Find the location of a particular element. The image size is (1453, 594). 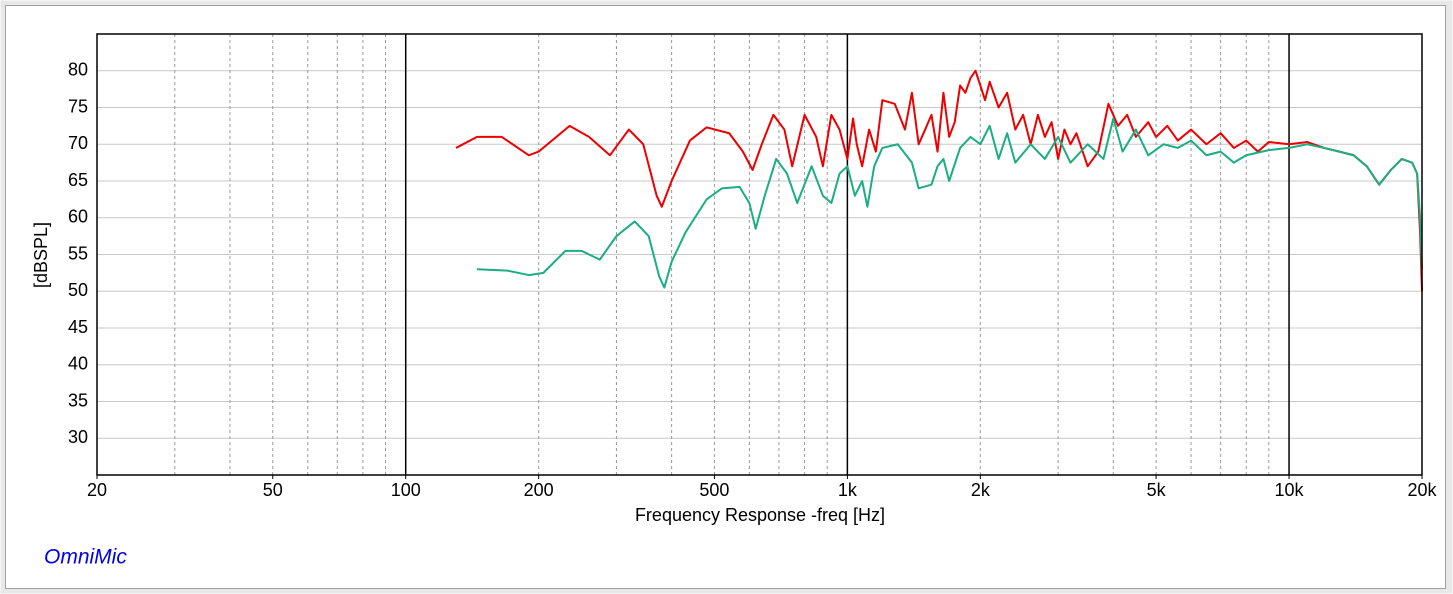

x-tick-label: 20 is located at coordinates (97, 490).